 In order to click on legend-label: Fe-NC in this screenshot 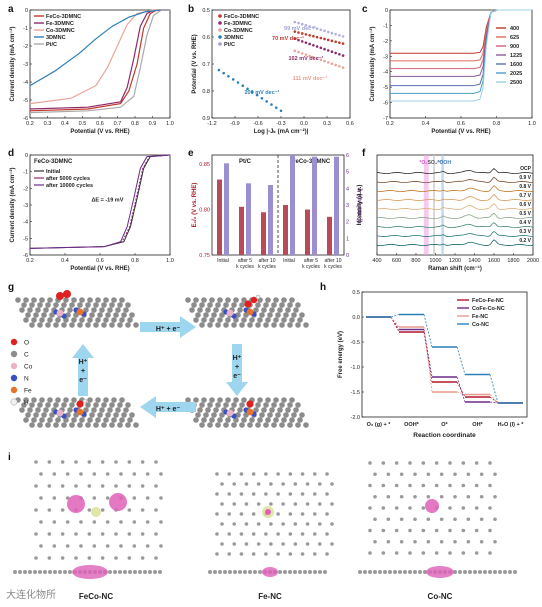, I will do `click(480, 317)`.